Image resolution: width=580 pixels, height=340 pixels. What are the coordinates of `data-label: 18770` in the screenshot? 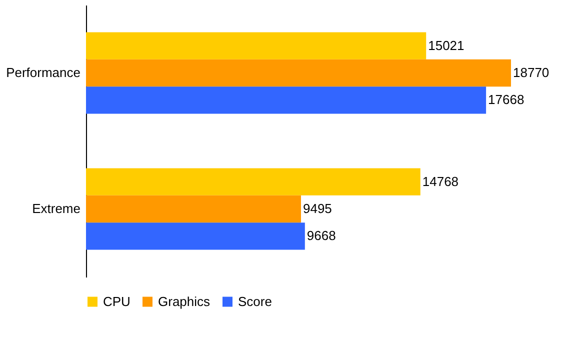 It's located at (531, 72).